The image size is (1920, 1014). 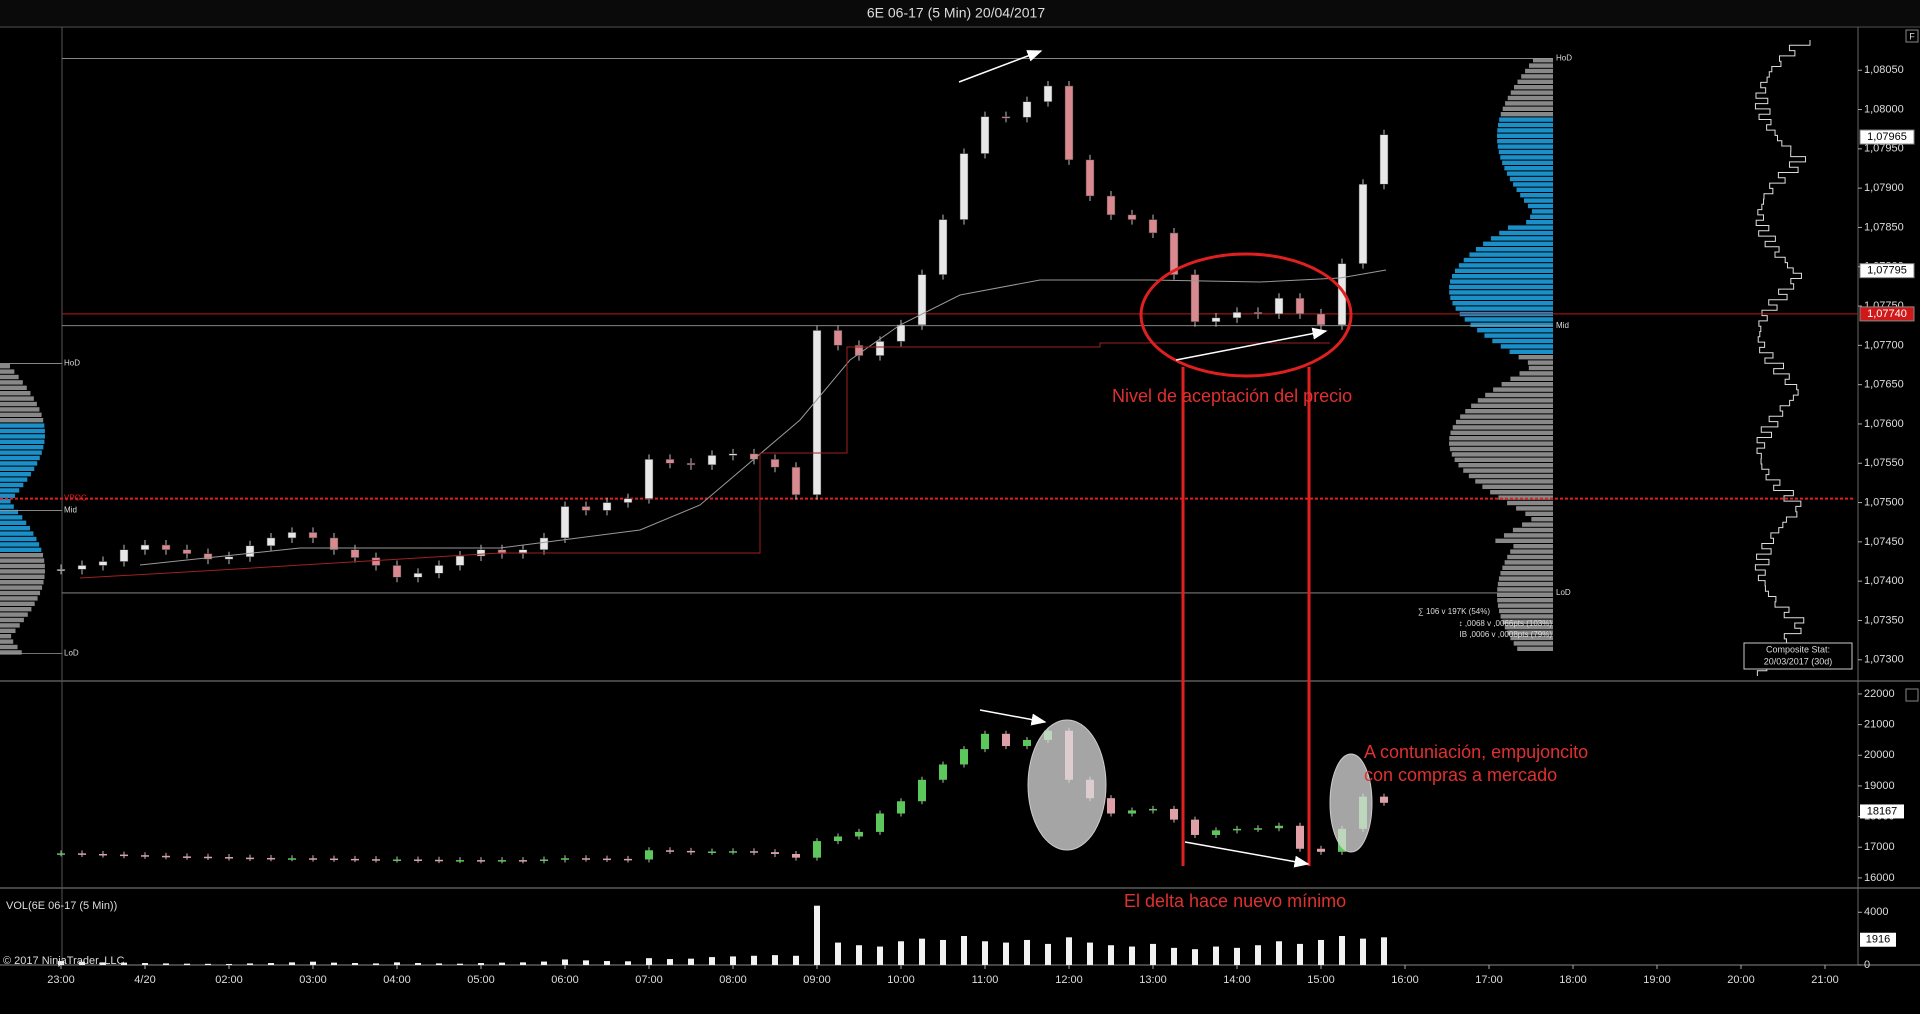 I want to click on session-level-label: VPOC, so click(x=75, y=498).